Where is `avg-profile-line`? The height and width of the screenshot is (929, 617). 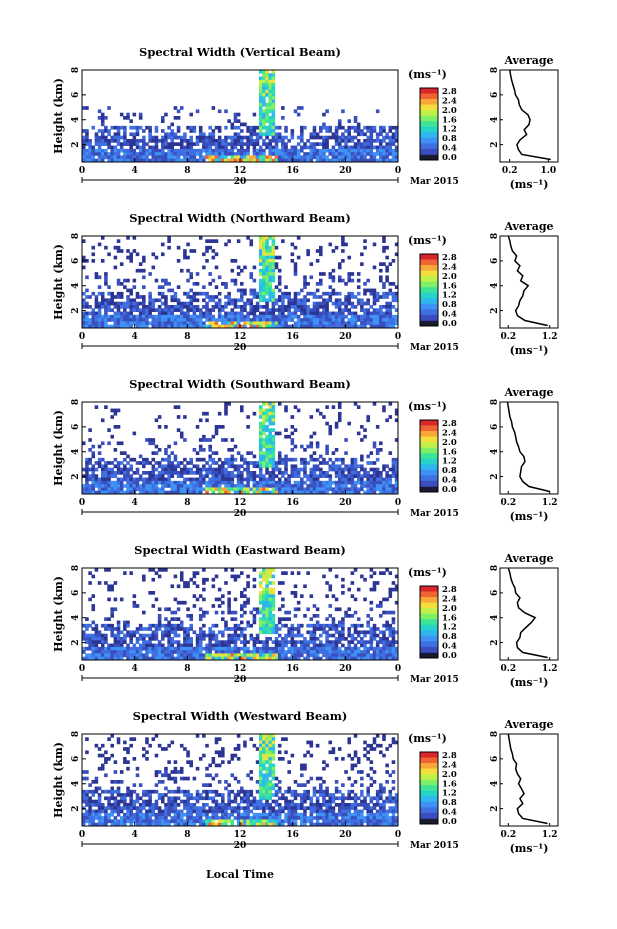
avg-profile-line is located at coordinates (528, 447).